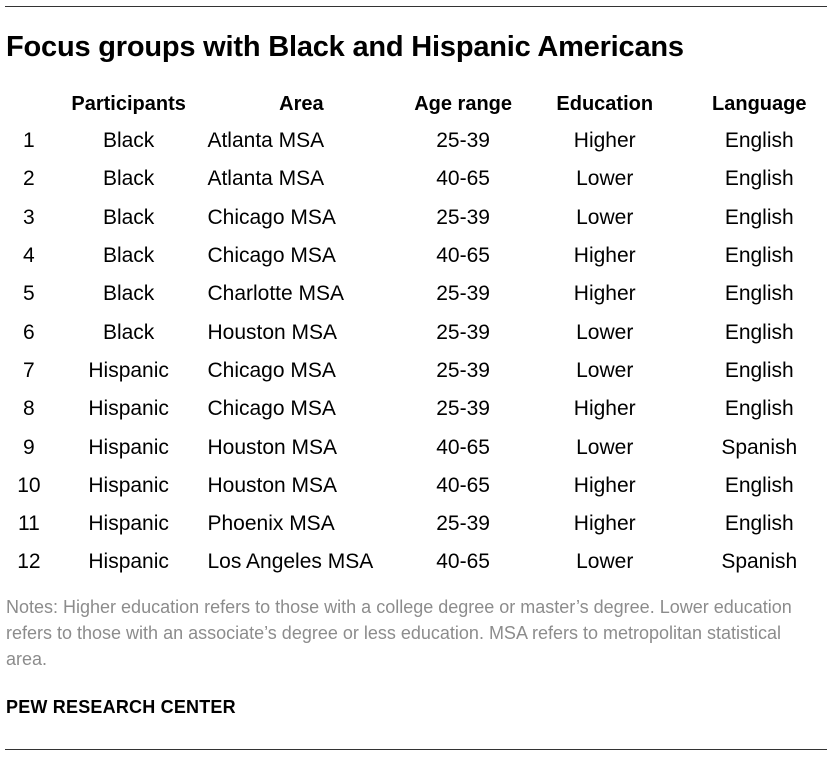 The image size is (840, 758). Describe the element at coordinates (423, 256) in the screenshot. I see `table-row: 4 Black Chicago MSA 40-65 Higher English` at that location.